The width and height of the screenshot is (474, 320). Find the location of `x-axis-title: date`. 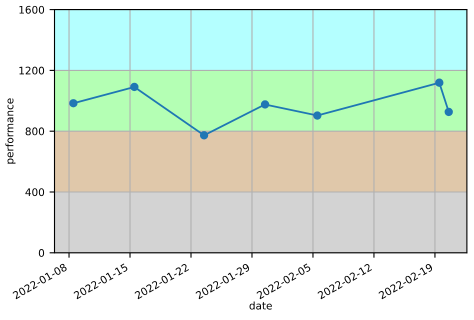

x-axis-title: date is located at coordinates (261, 306).